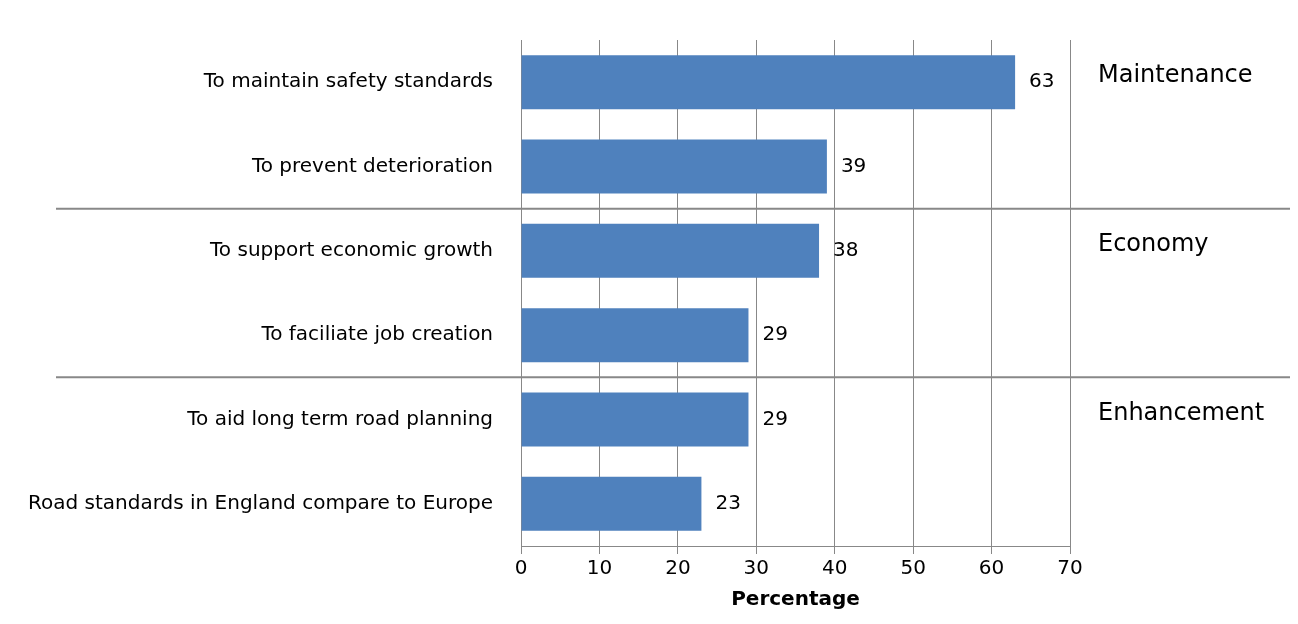 Image resolution: width=1298 pixels, height=624 pixels. I want to click on data-label: 39, so click(853, 164).